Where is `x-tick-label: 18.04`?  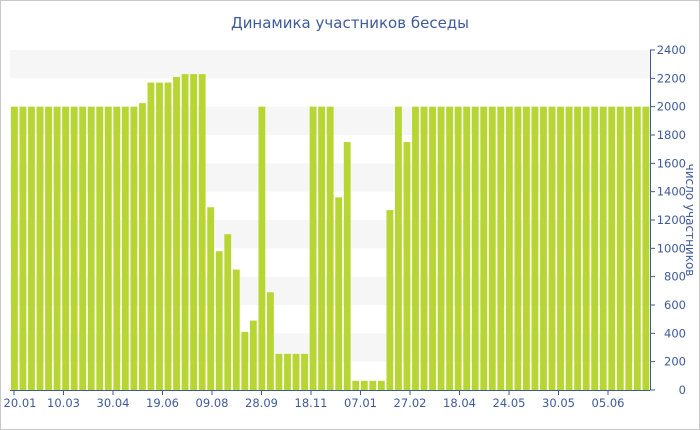 x-tick-label: 18.04 is located at coordinates (459, 403).